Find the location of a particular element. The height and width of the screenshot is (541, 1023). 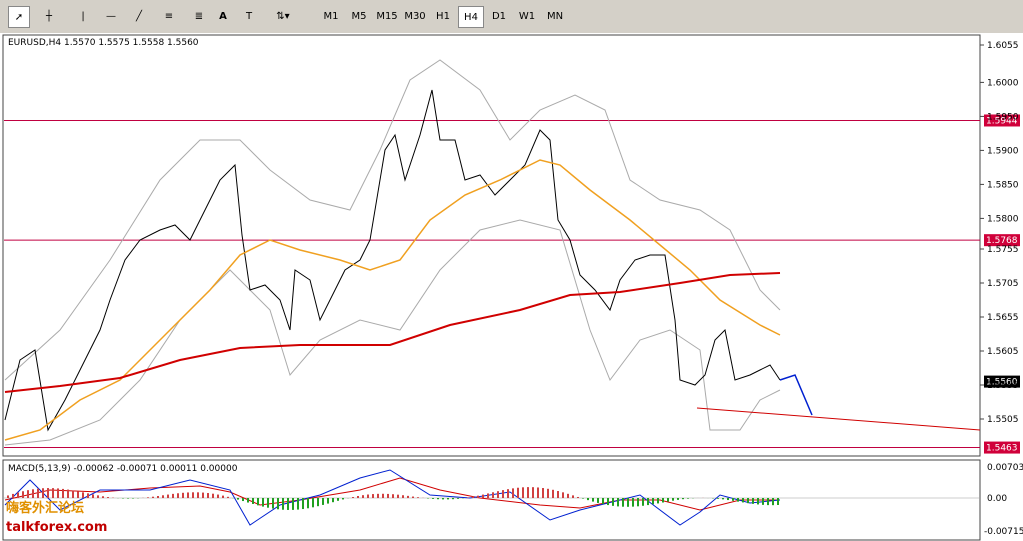

macd-axis-label: 0.00703 is located at coordinates (1005, 468).